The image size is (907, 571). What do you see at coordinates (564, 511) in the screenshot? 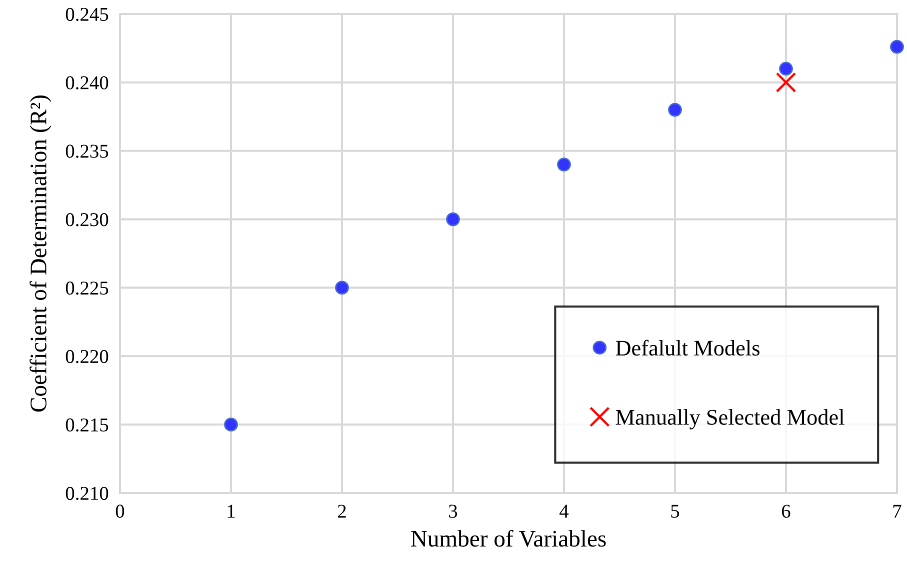
I see `x-tick-label: 4` at bounding box center [564, 511].